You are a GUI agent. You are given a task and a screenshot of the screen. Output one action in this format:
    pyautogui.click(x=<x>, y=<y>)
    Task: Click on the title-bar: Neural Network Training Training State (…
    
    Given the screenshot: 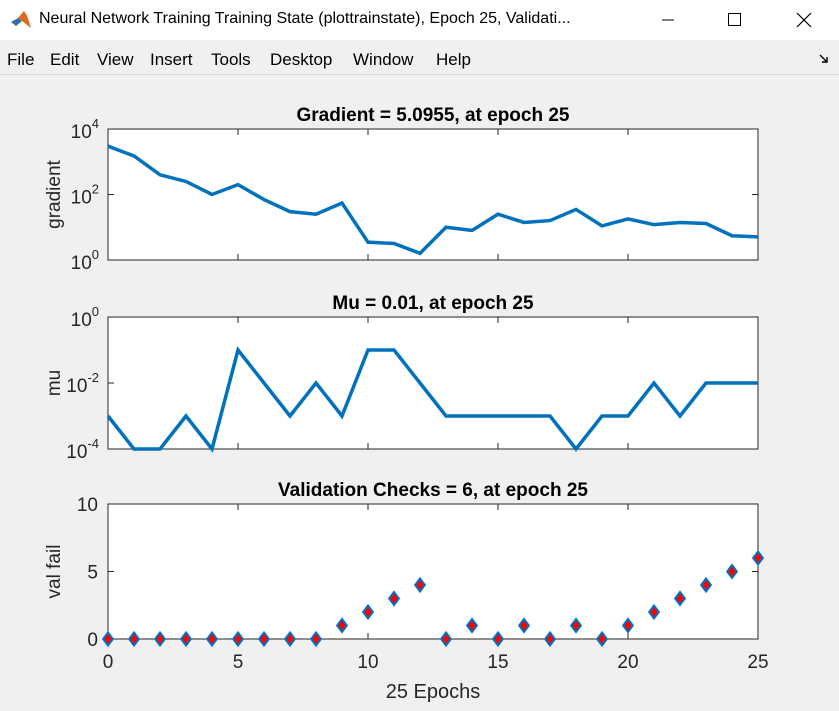 What is the action you would take?
    pyautogui.click(x=419, y=20)
    